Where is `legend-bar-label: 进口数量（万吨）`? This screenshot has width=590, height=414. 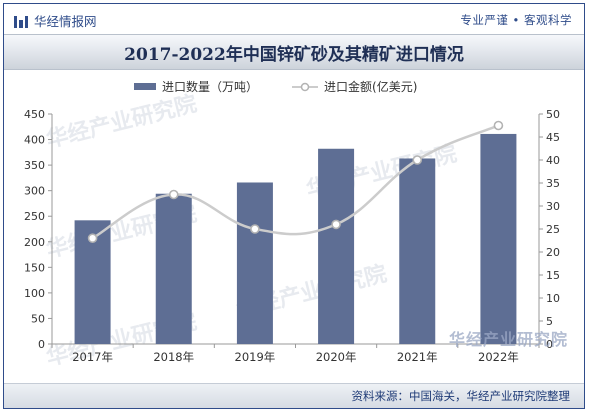 legend-bar-label: 进口数量（万吨） is located at coordinates (210, 87).